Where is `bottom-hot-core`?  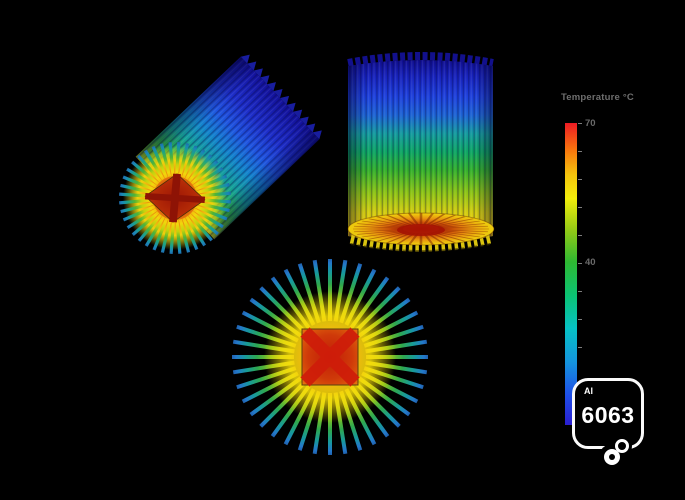 bottom-hot-core is located at coordinates (421, 230).